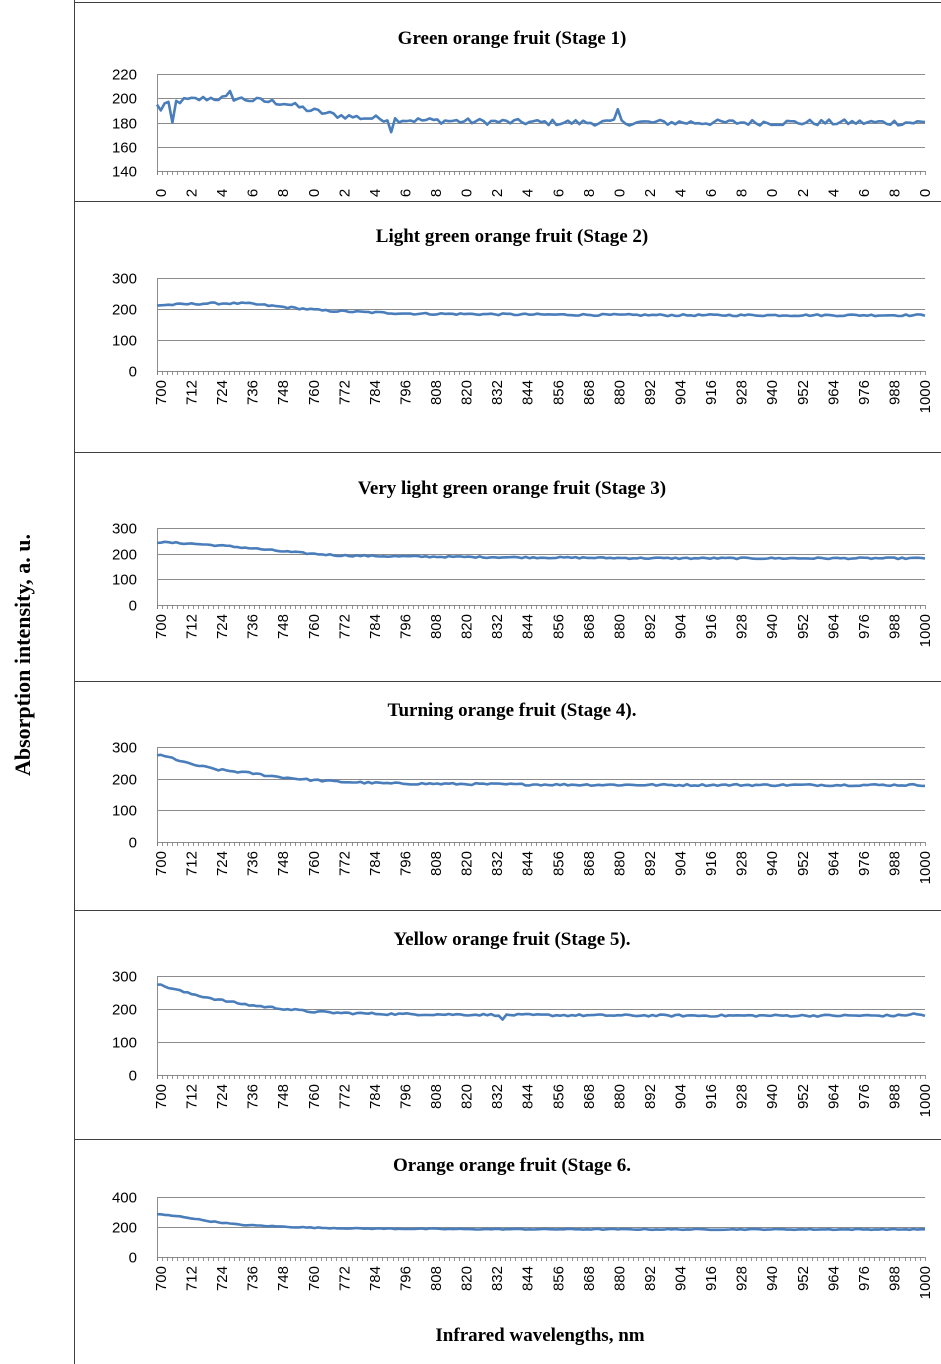 Image resolution: width=941 pixels, height=1364 pixels. I want to click on chart-title: Green orange fruit (Stage 1), so click(512, 38).